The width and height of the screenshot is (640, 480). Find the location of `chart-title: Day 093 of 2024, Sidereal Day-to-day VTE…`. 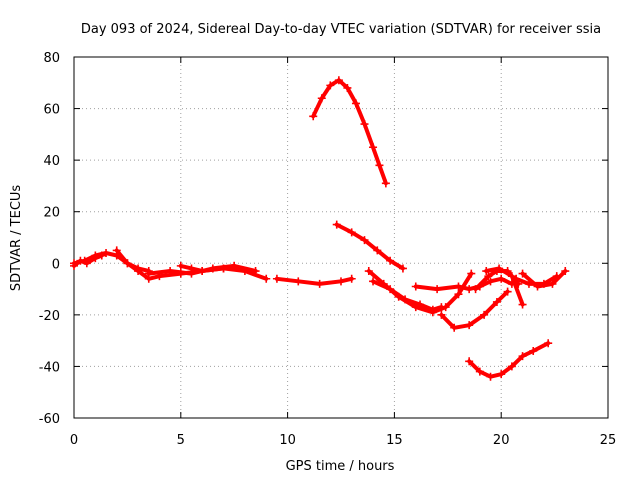

chart-title: Day 093 of 2024, Sidereal Day-to-day VTE… is located at coordinates (341, 29).